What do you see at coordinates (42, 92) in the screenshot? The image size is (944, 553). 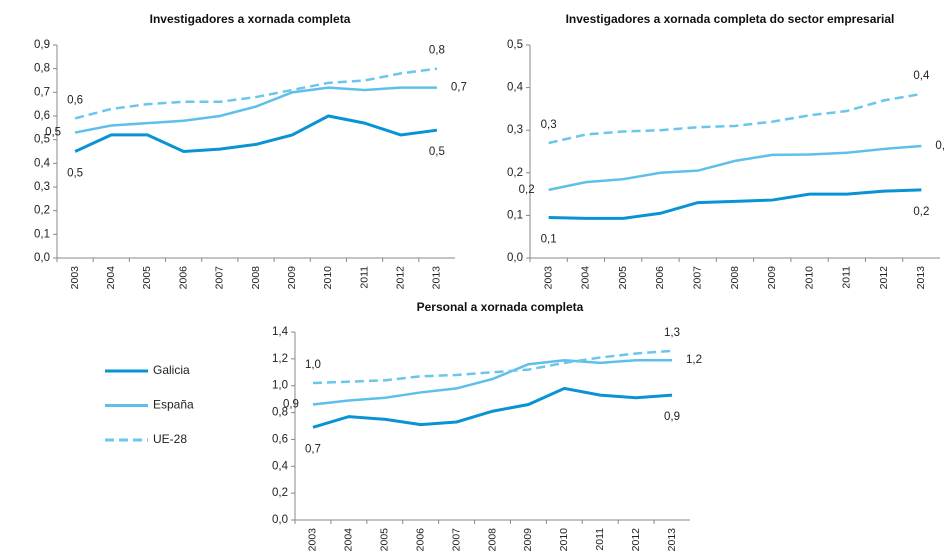 I see `y-tick-label: 0,7` at bounding box center [42, 92].